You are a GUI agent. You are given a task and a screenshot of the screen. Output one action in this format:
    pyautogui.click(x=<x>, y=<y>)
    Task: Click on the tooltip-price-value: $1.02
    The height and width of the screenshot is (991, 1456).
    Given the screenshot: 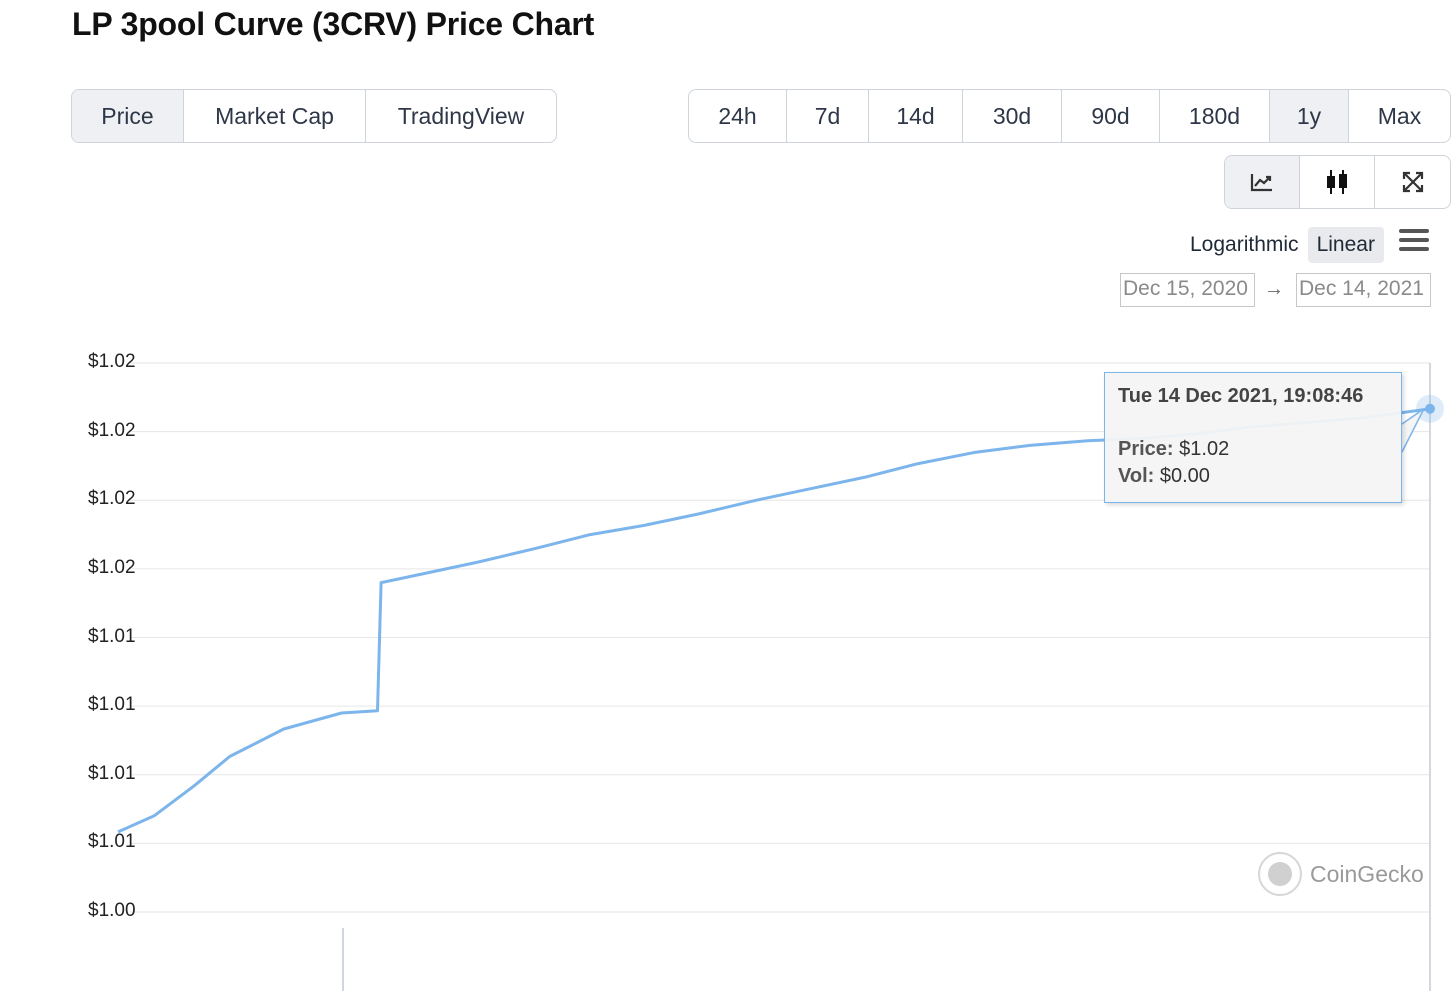 What is the action you would take?
    pyautogui.click(x=1204, y=449)
    